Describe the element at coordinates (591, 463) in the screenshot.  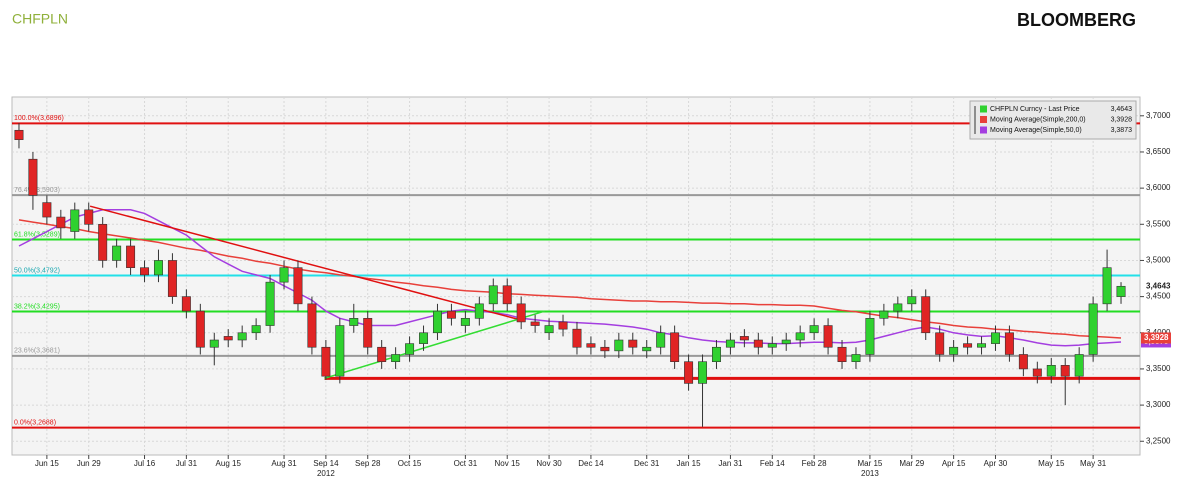
I see `x-tick-label: Dec 14` at that location.